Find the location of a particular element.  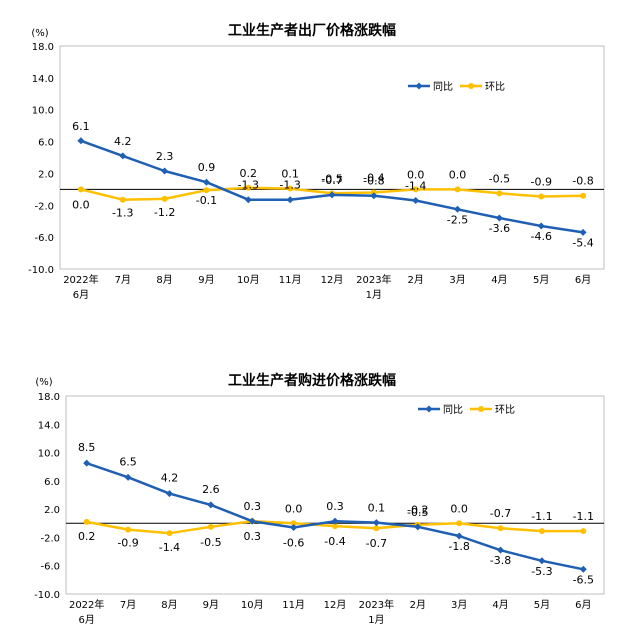

data-label-yoy: -0.5 is located at coordinates (417, 512).